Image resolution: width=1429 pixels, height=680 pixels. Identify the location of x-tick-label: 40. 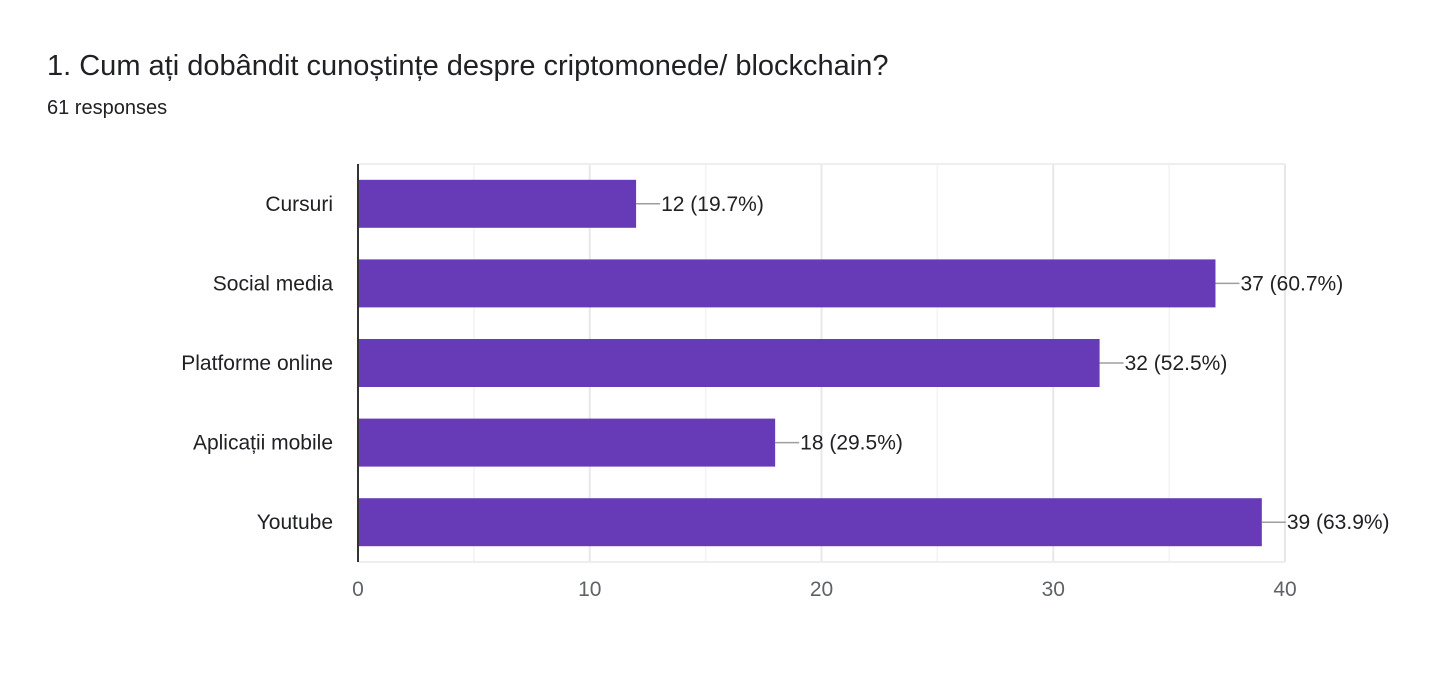
(1284, 589).